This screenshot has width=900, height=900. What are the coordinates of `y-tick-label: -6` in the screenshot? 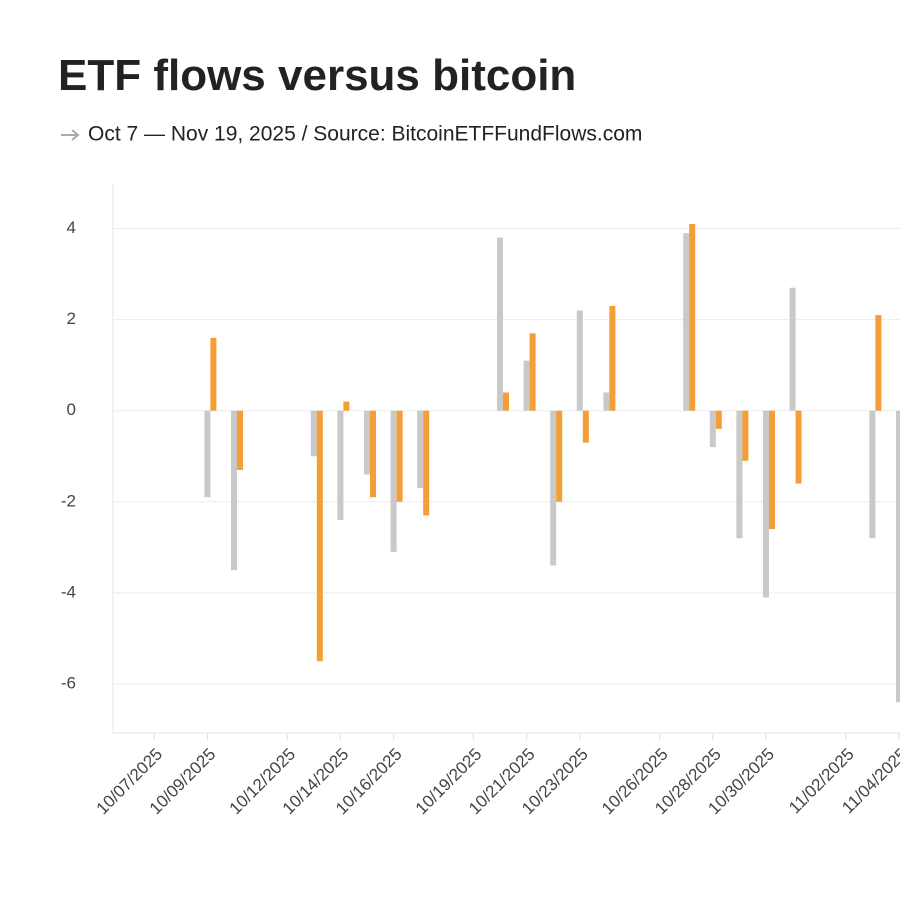 It's located at (68, 682).